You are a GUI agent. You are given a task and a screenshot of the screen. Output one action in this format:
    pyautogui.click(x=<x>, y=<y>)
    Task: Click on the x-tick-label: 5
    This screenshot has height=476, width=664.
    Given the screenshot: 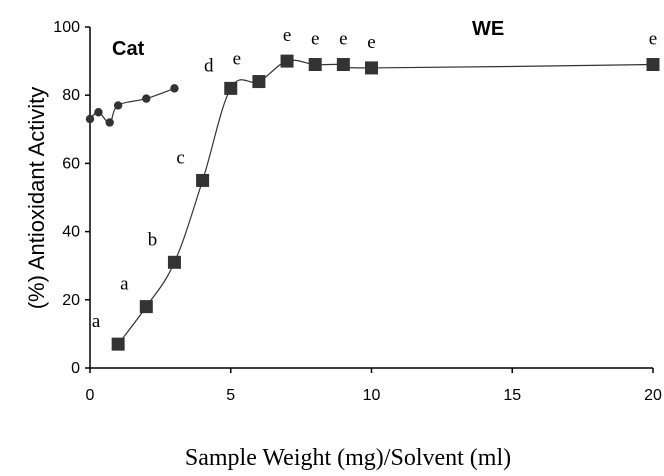 What is the action you would take?
    pyautogui.click(x=230, y=395)
    